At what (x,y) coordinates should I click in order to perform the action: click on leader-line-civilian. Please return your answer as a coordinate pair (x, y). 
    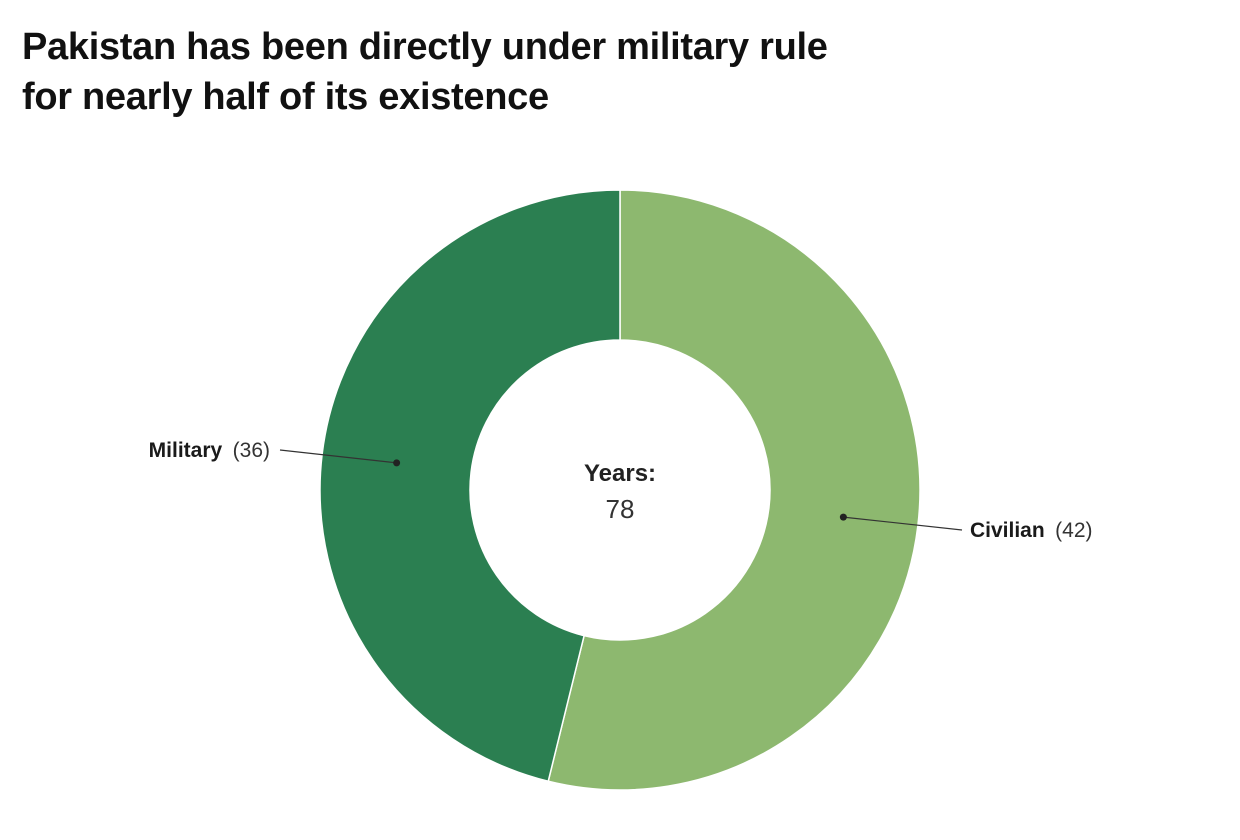
    Looking at the image, I should click on (903, 523).